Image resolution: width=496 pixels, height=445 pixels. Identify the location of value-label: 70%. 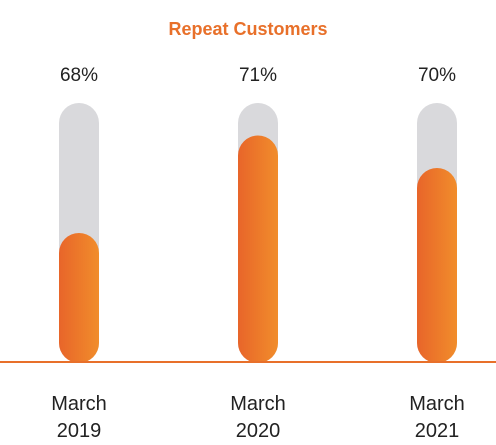
(437, 75).